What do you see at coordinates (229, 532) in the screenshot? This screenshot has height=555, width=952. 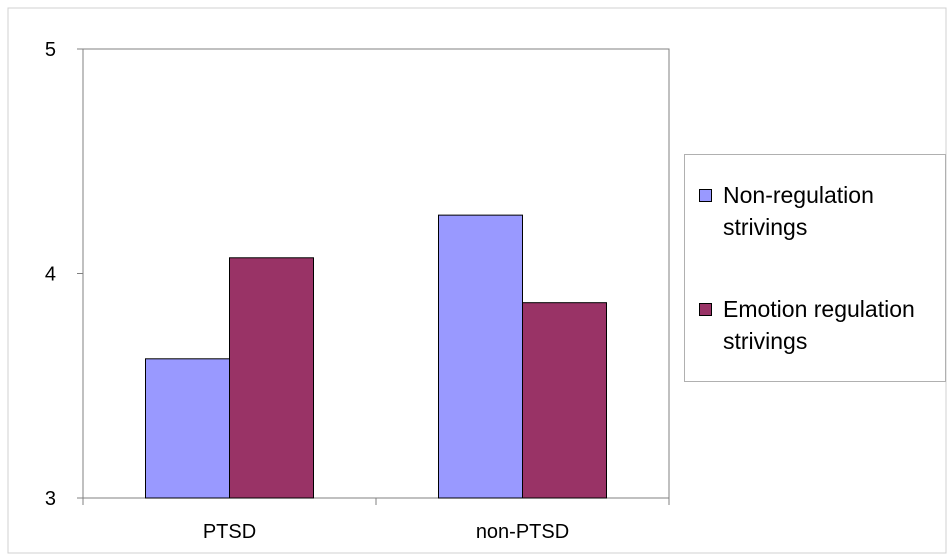 I see `x-tick-label-ptsd: PTSD` at bounding box center [229, 532].